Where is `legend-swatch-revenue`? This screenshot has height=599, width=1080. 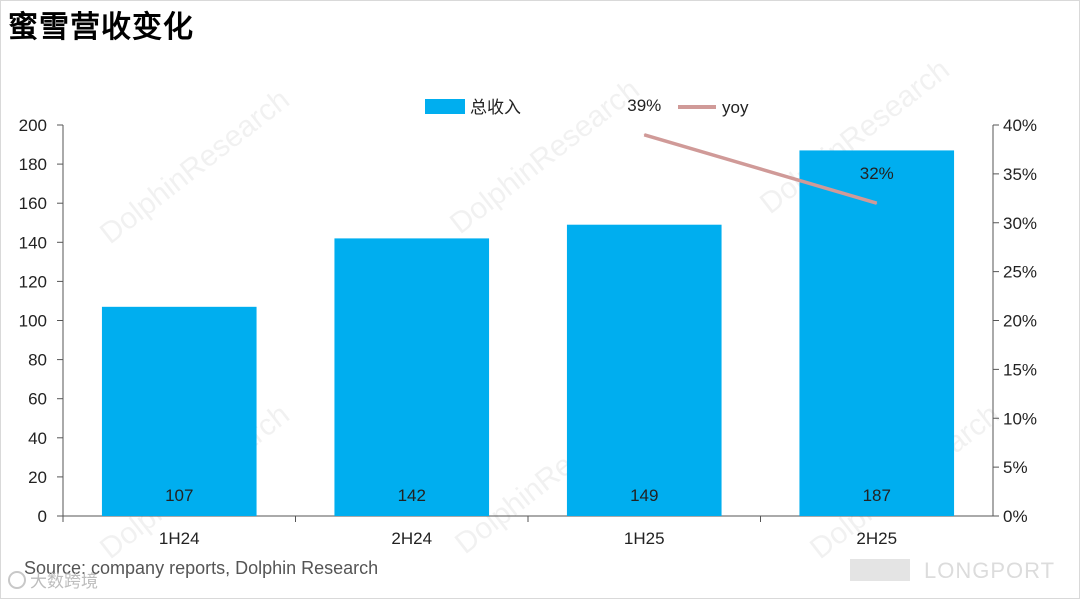
legend-swatch-revenue is located at coordinates (445, 106).